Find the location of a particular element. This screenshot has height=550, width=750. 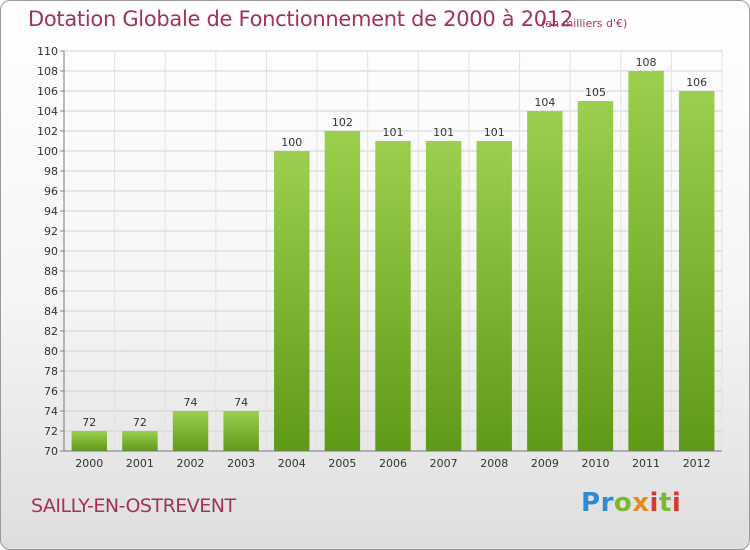

y-tick-label: 102 is located at coordinates (47, 131).